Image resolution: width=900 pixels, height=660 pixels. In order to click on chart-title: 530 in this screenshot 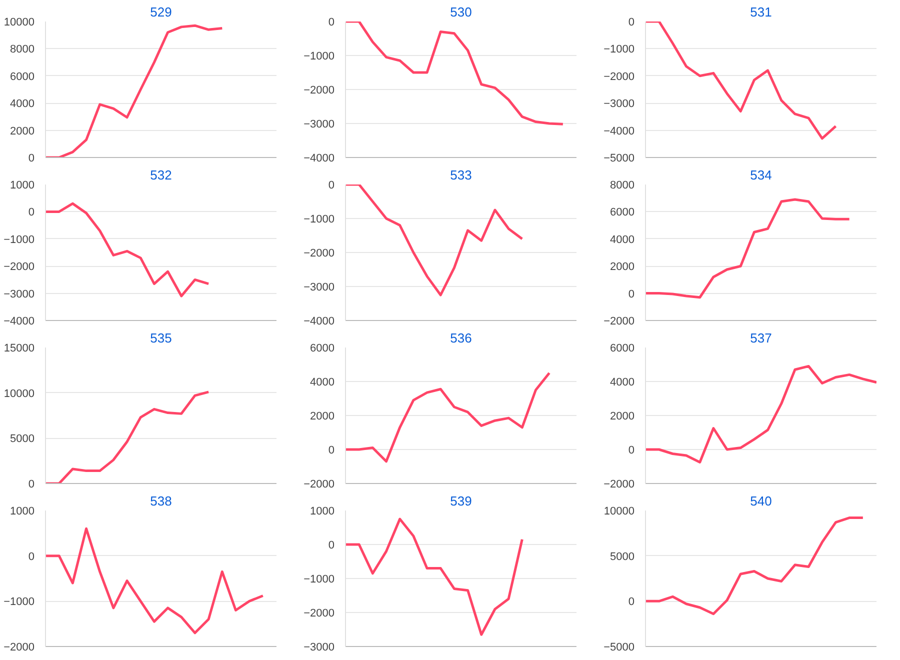, I will do `click(461, 12)`.